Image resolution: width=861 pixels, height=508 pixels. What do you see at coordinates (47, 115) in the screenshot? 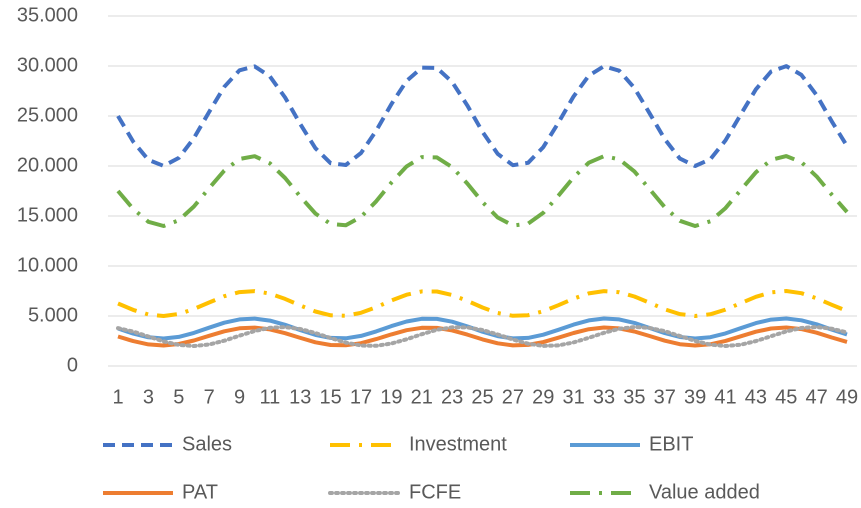
I see `y-tick-label: 25.000` at bounding box center [47, 115].